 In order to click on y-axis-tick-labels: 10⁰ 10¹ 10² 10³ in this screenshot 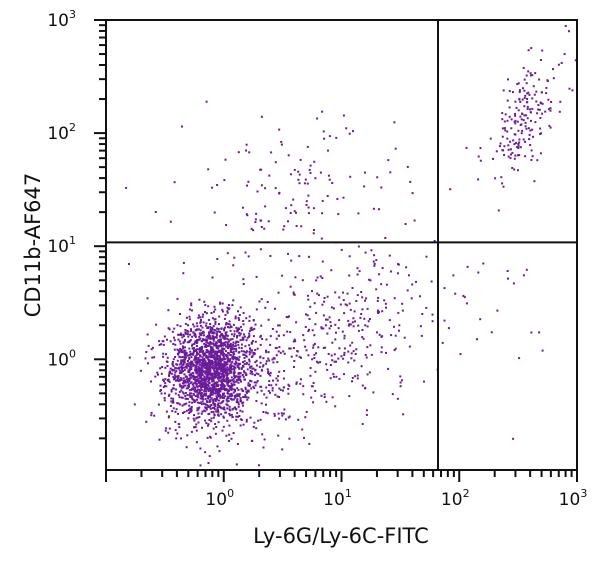, I will do `click(61, 189)`.